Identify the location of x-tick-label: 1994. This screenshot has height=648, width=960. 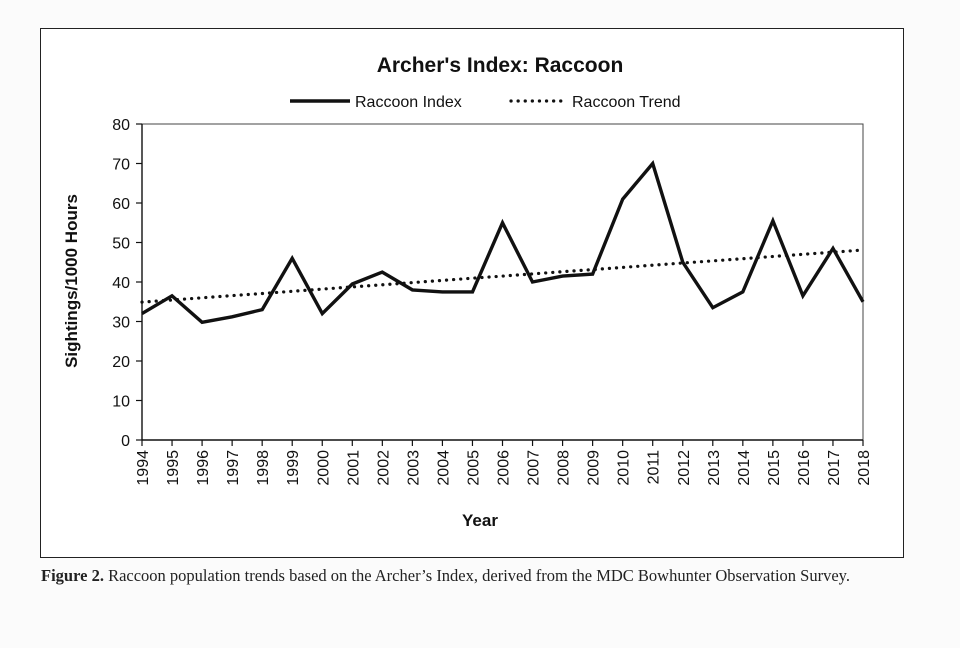
(143, 468).